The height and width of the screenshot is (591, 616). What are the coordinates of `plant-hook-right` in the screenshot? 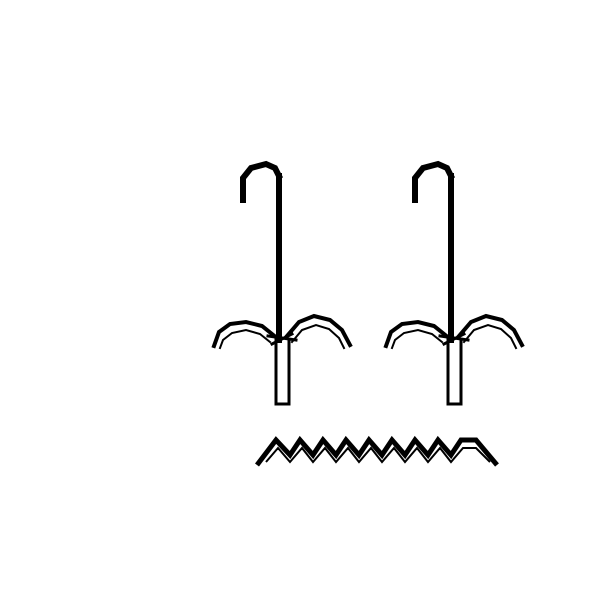 It's located at (434, 181).